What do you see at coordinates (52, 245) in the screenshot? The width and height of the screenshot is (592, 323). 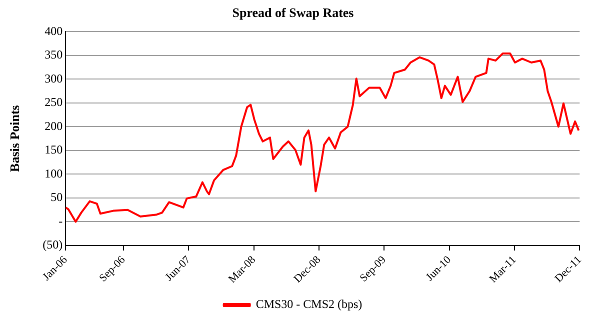 I see `y-tick-label: (50)` at bounding box center [52, 245].